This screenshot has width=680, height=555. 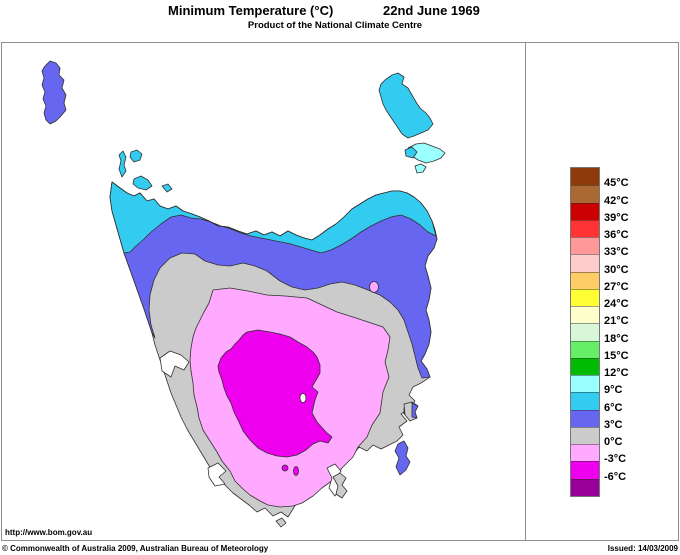 I want to click on bruny-island, so click(x=340, y=485).